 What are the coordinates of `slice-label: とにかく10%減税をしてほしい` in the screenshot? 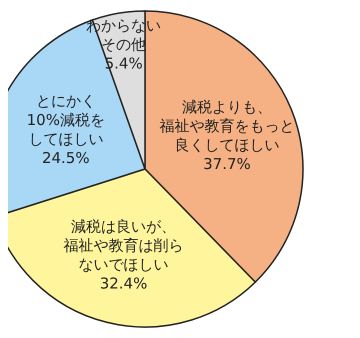 It's located at (65, 120).